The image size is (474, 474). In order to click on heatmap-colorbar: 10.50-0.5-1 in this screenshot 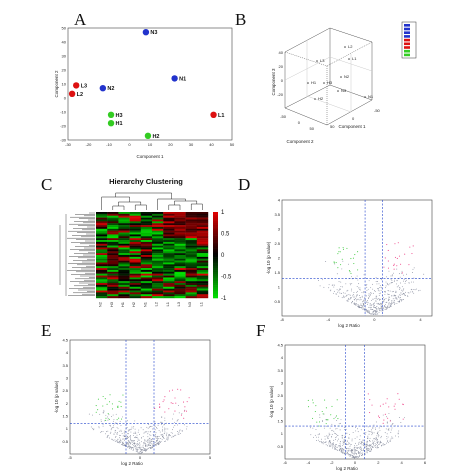, I will do `click(222, 256)`.